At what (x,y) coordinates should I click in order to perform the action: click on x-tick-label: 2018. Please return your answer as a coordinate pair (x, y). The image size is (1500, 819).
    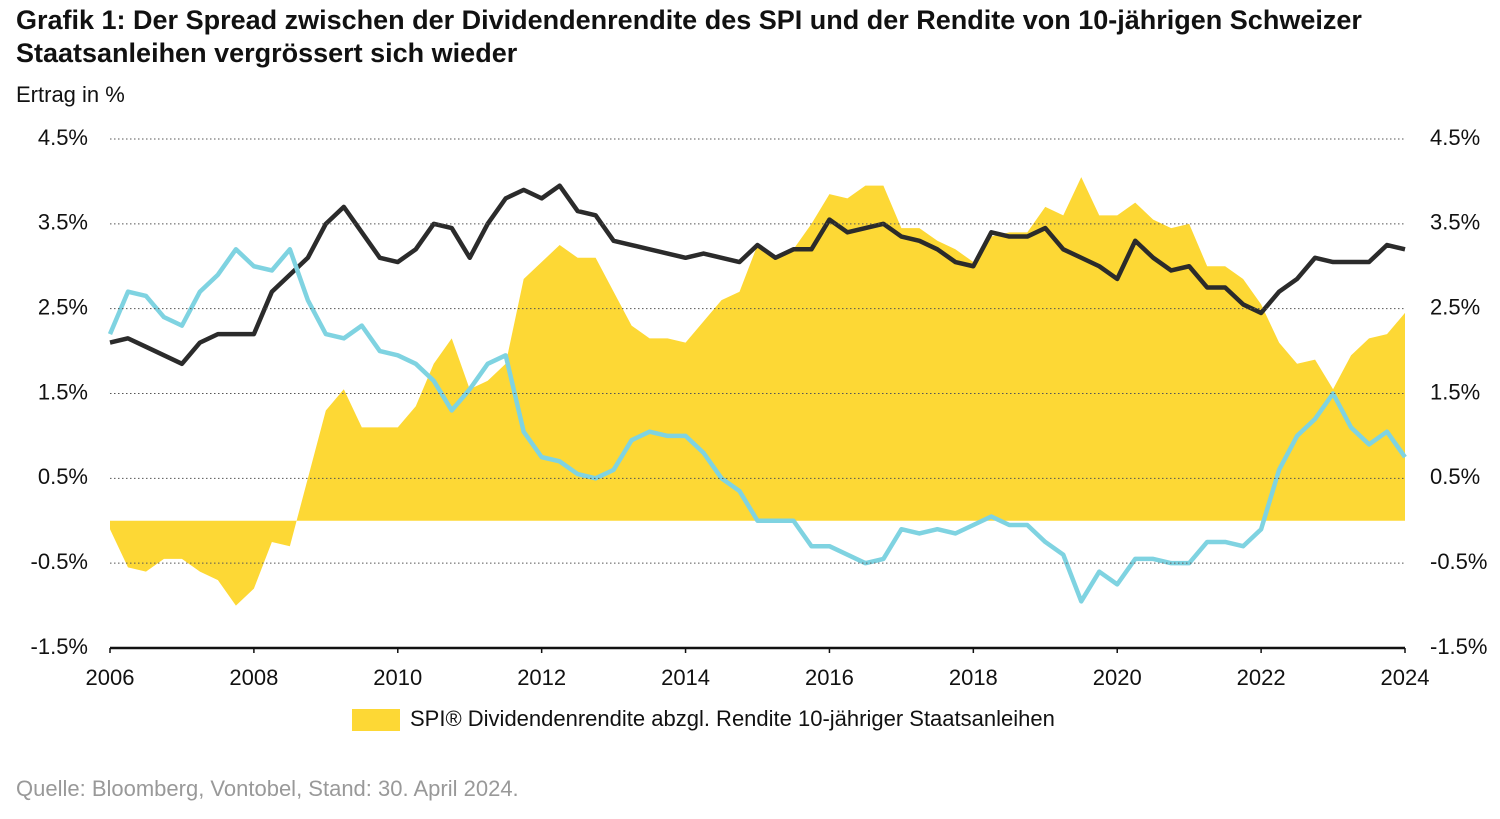
    Looking at the image, I should click on (973, 677).